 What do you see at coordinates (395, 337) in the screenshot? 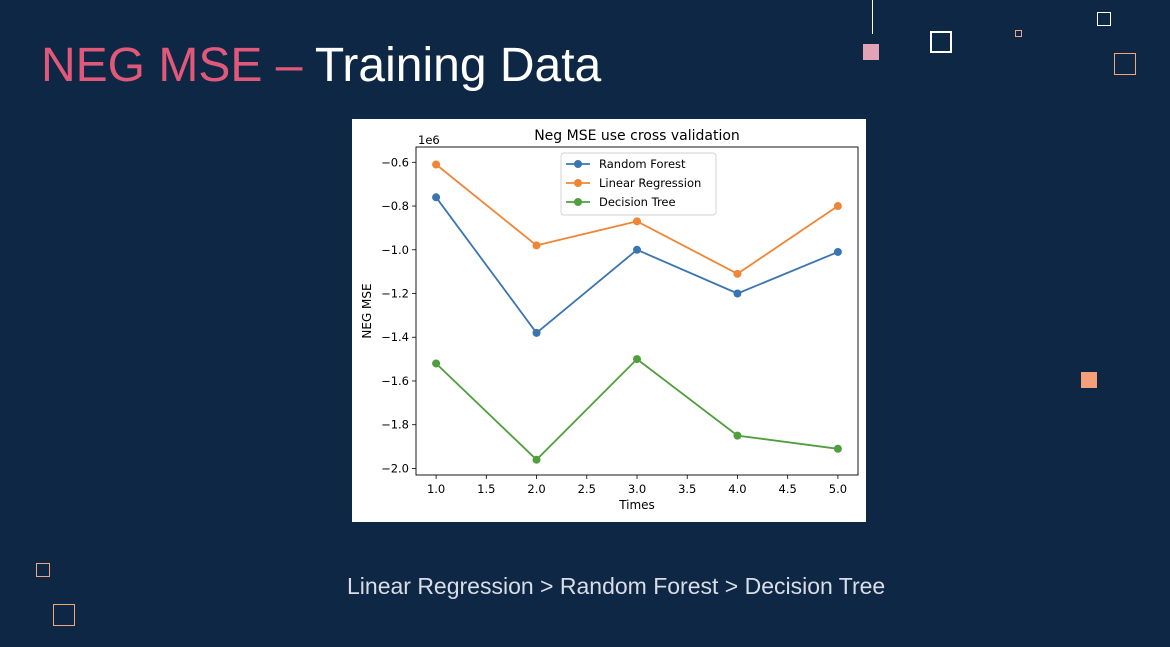
I see `y-tick-label: −1.4` at bounding box center [395, 337].